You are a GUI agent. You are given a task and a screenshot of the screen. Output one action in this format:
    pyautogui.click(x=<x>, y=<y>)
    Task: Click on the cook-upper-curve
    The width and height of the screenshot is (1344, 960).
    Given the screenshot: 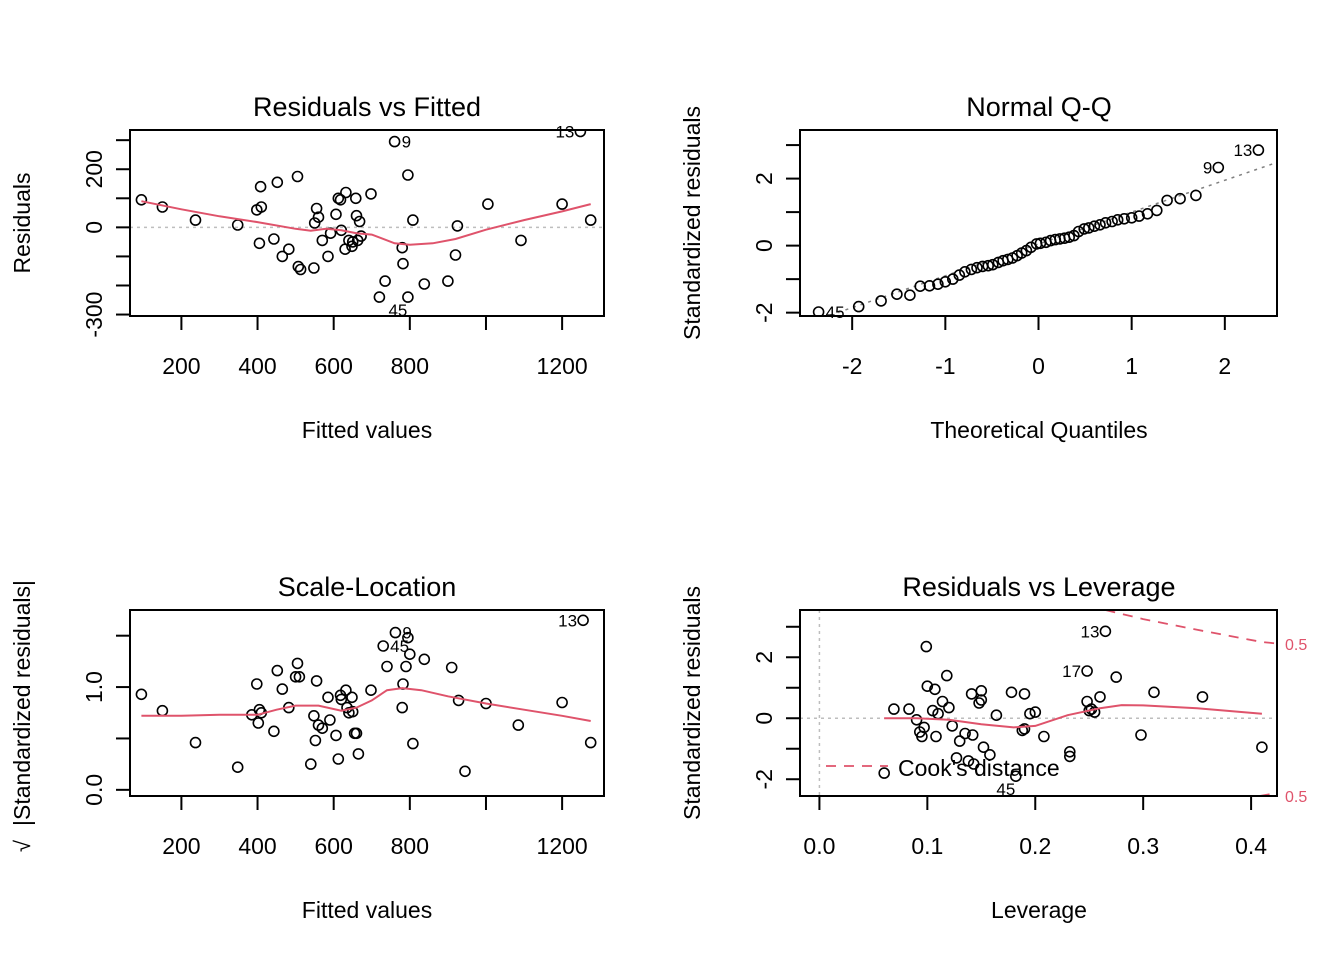 What is the action you would take?
    pyautogui.click(x=1191, y=627)
    